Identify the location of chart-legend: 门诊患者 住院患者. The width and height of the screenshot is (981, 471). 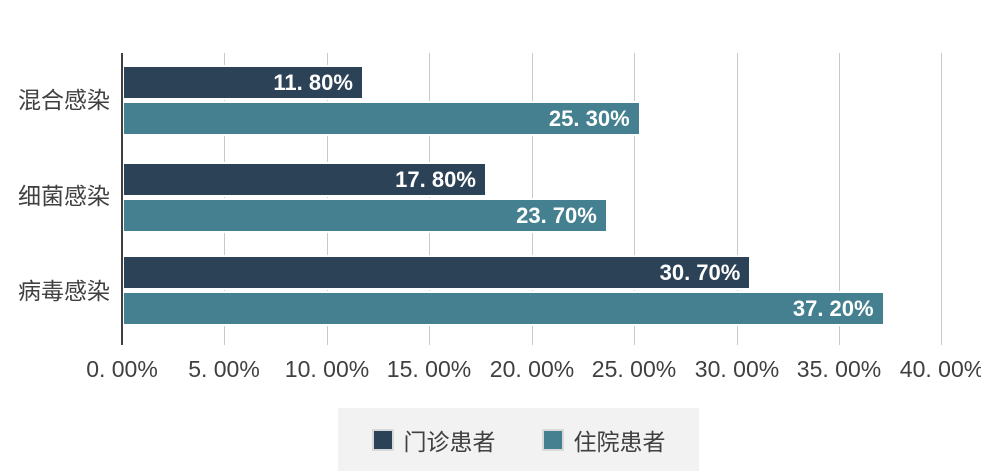
(518, 439).